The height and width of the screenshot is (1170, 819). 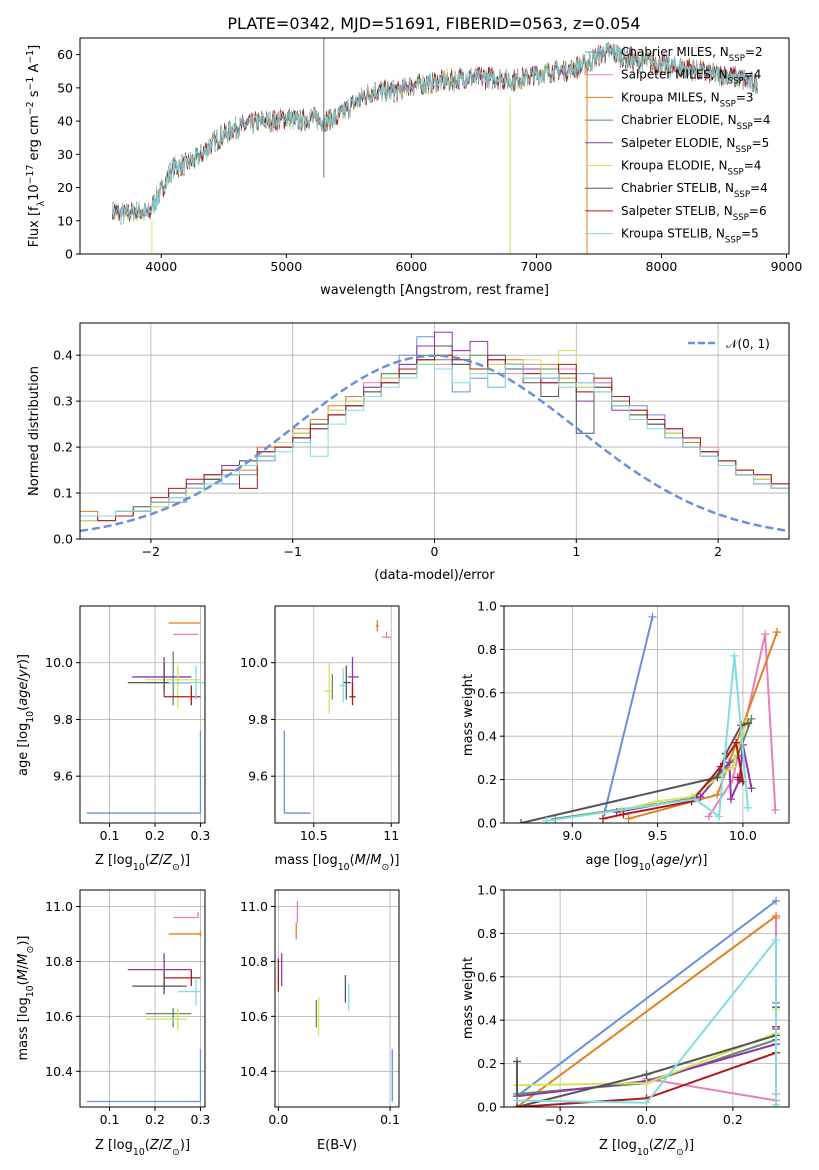 I want to click on y-tick-label: 0.4, so click(x=63, y=355).